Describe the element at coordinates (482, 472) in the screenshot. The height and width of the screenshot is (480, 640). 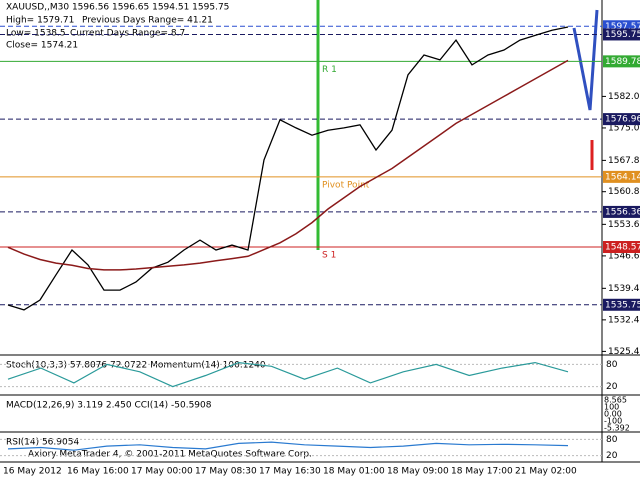
I see `x-tick-label: 18 May 17:00` at that location.